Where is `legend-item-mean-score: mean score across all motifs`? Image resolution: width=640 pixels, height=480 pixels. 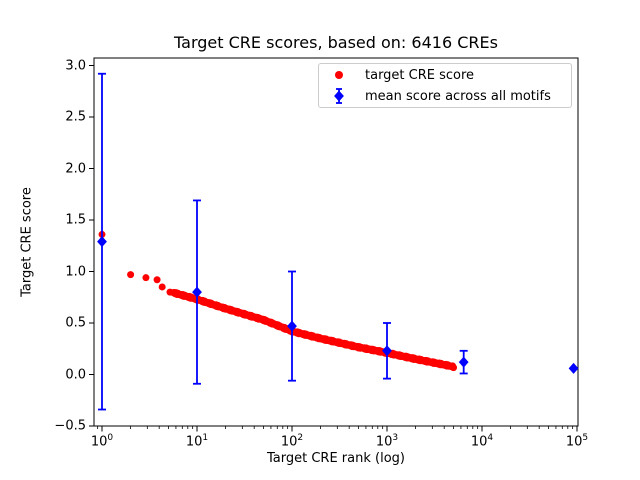 legend-item-mean-score: mean score across all motifs is located at coordinates (445, 96).